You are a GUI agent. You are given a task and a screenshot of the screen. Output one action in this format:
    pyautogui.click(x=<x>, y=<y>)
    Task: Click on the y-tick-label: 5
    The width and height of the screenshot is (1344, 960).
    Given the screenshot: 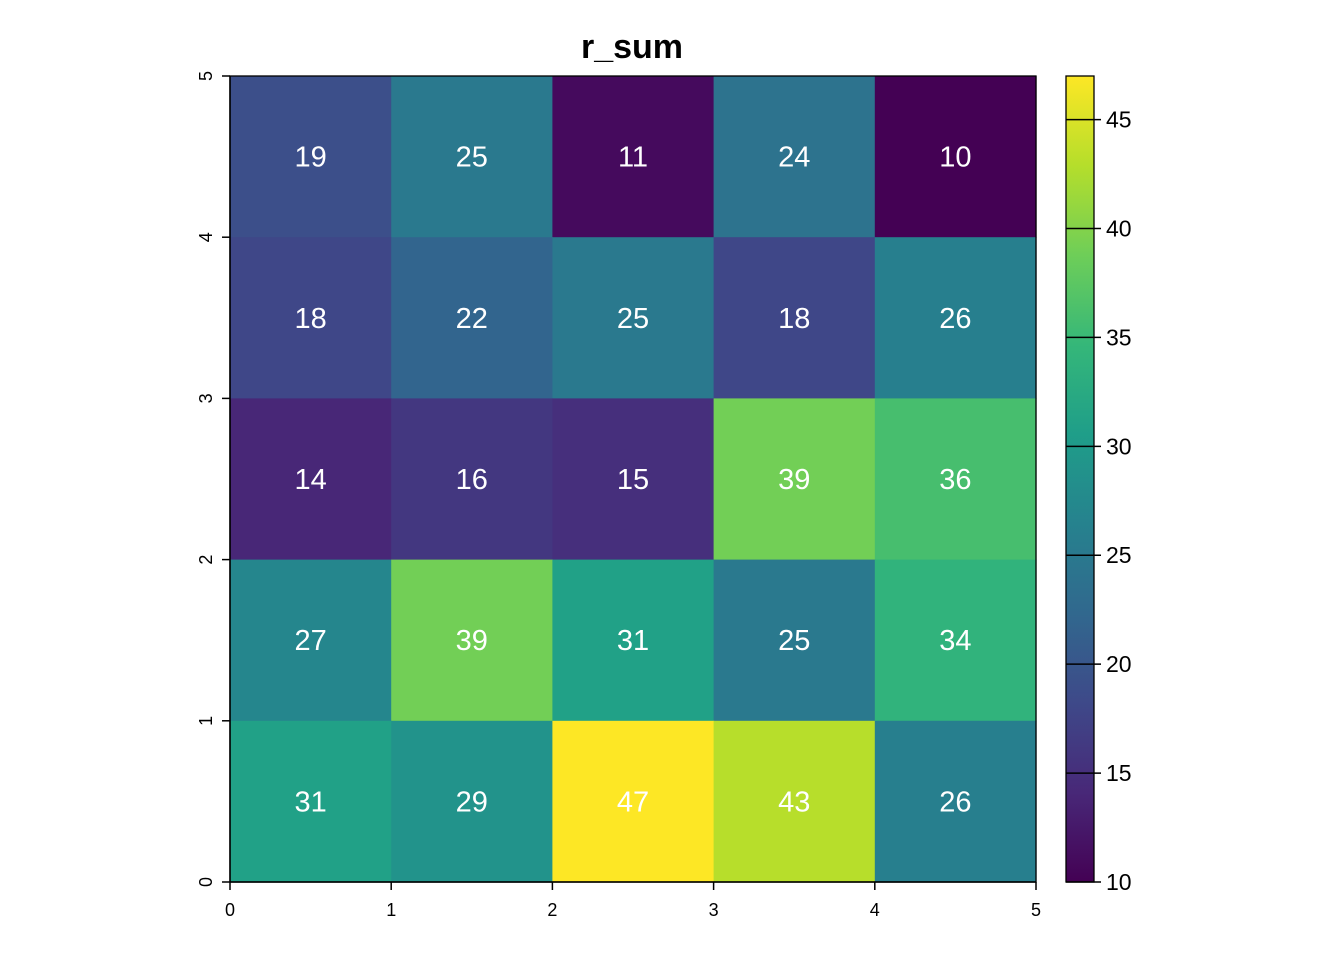 What is the action you would take?
    pyautogui.click(x=206, y=76)
    